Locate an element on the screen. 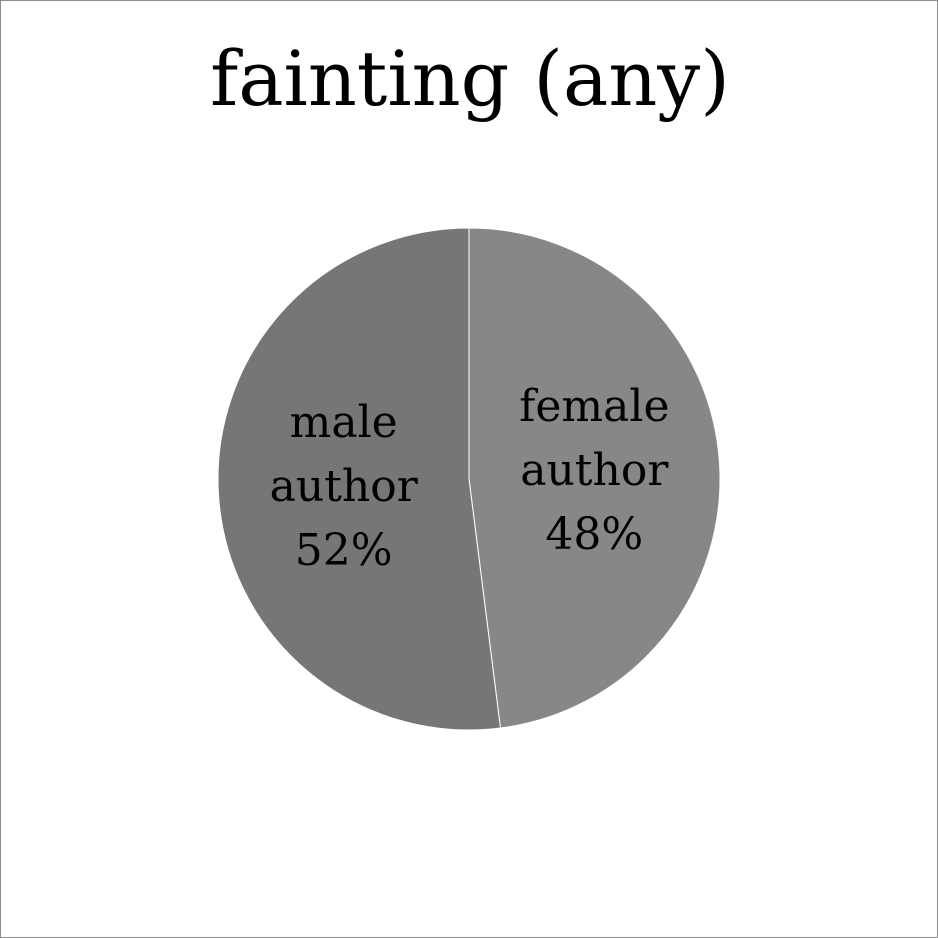 The width and height of the screenshot is (938, 938). pie-slice-female-author is located at coordinates (594, 478).